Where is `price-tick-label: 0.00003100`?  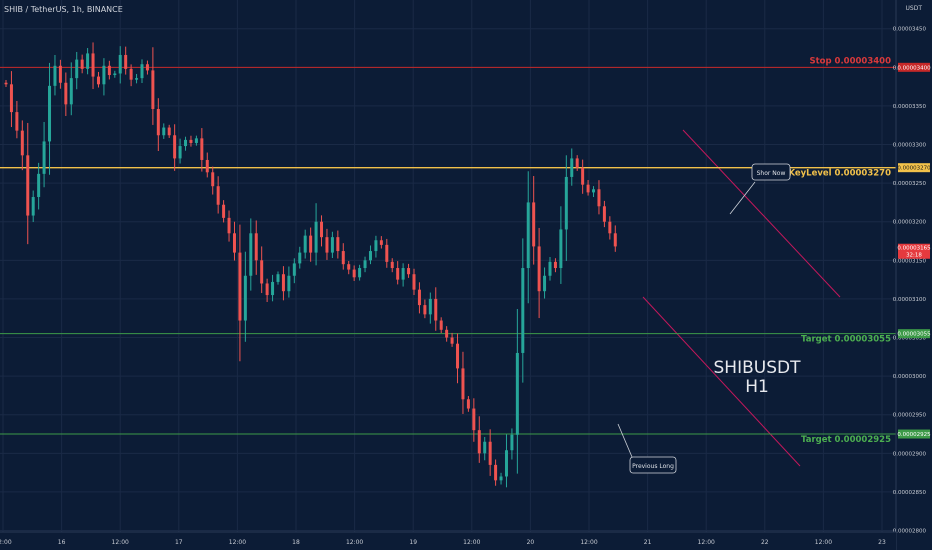
price-tick-label: 0.00003100 is located at coordinates (910, 300).